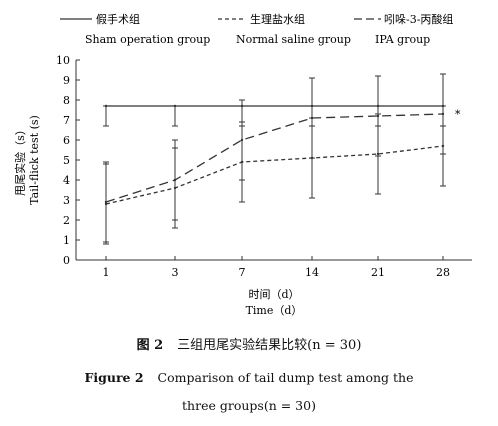 Image resolution: width=498 pixels, height=426 pixels. I want to click on legend-label-sham-en: Sham operation group, so click(147, 39).